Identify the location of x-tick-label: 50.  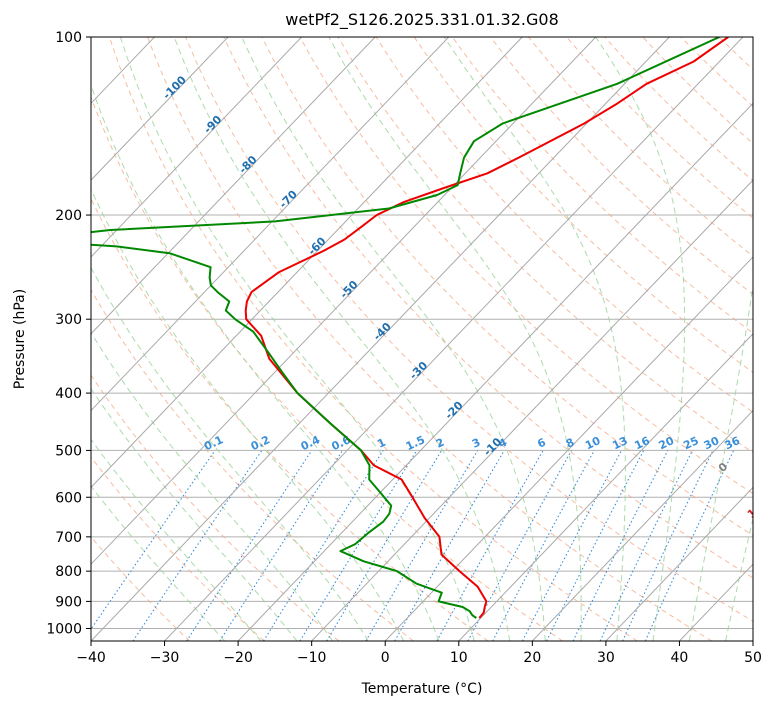
(753, 658).